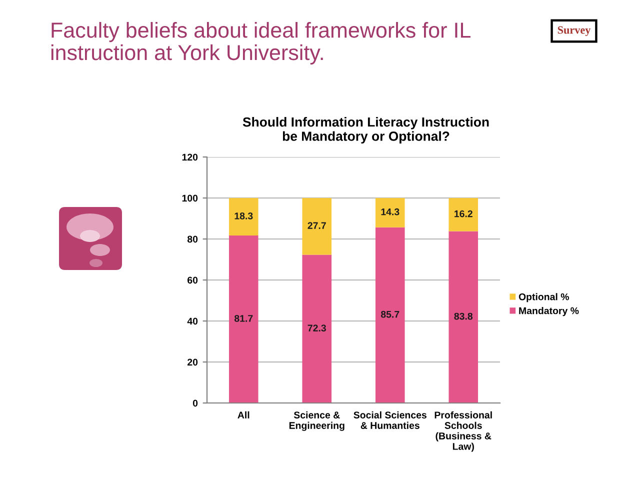  What do you see at coordinates (190, 198) in the screenshot?
I see `y-tick-label: 100` at bounding box center [190, 198].